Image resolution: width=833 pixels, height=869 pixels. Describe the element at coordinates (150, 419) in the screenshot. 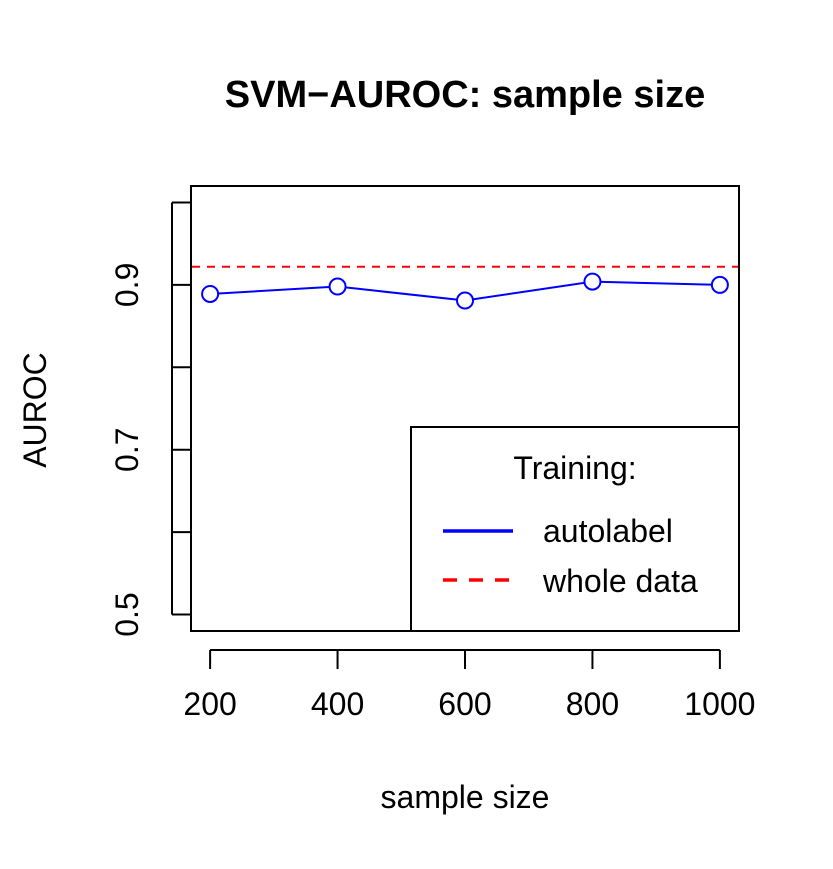

I see `y-axis: 0.5 0.7 0.9` at that location.